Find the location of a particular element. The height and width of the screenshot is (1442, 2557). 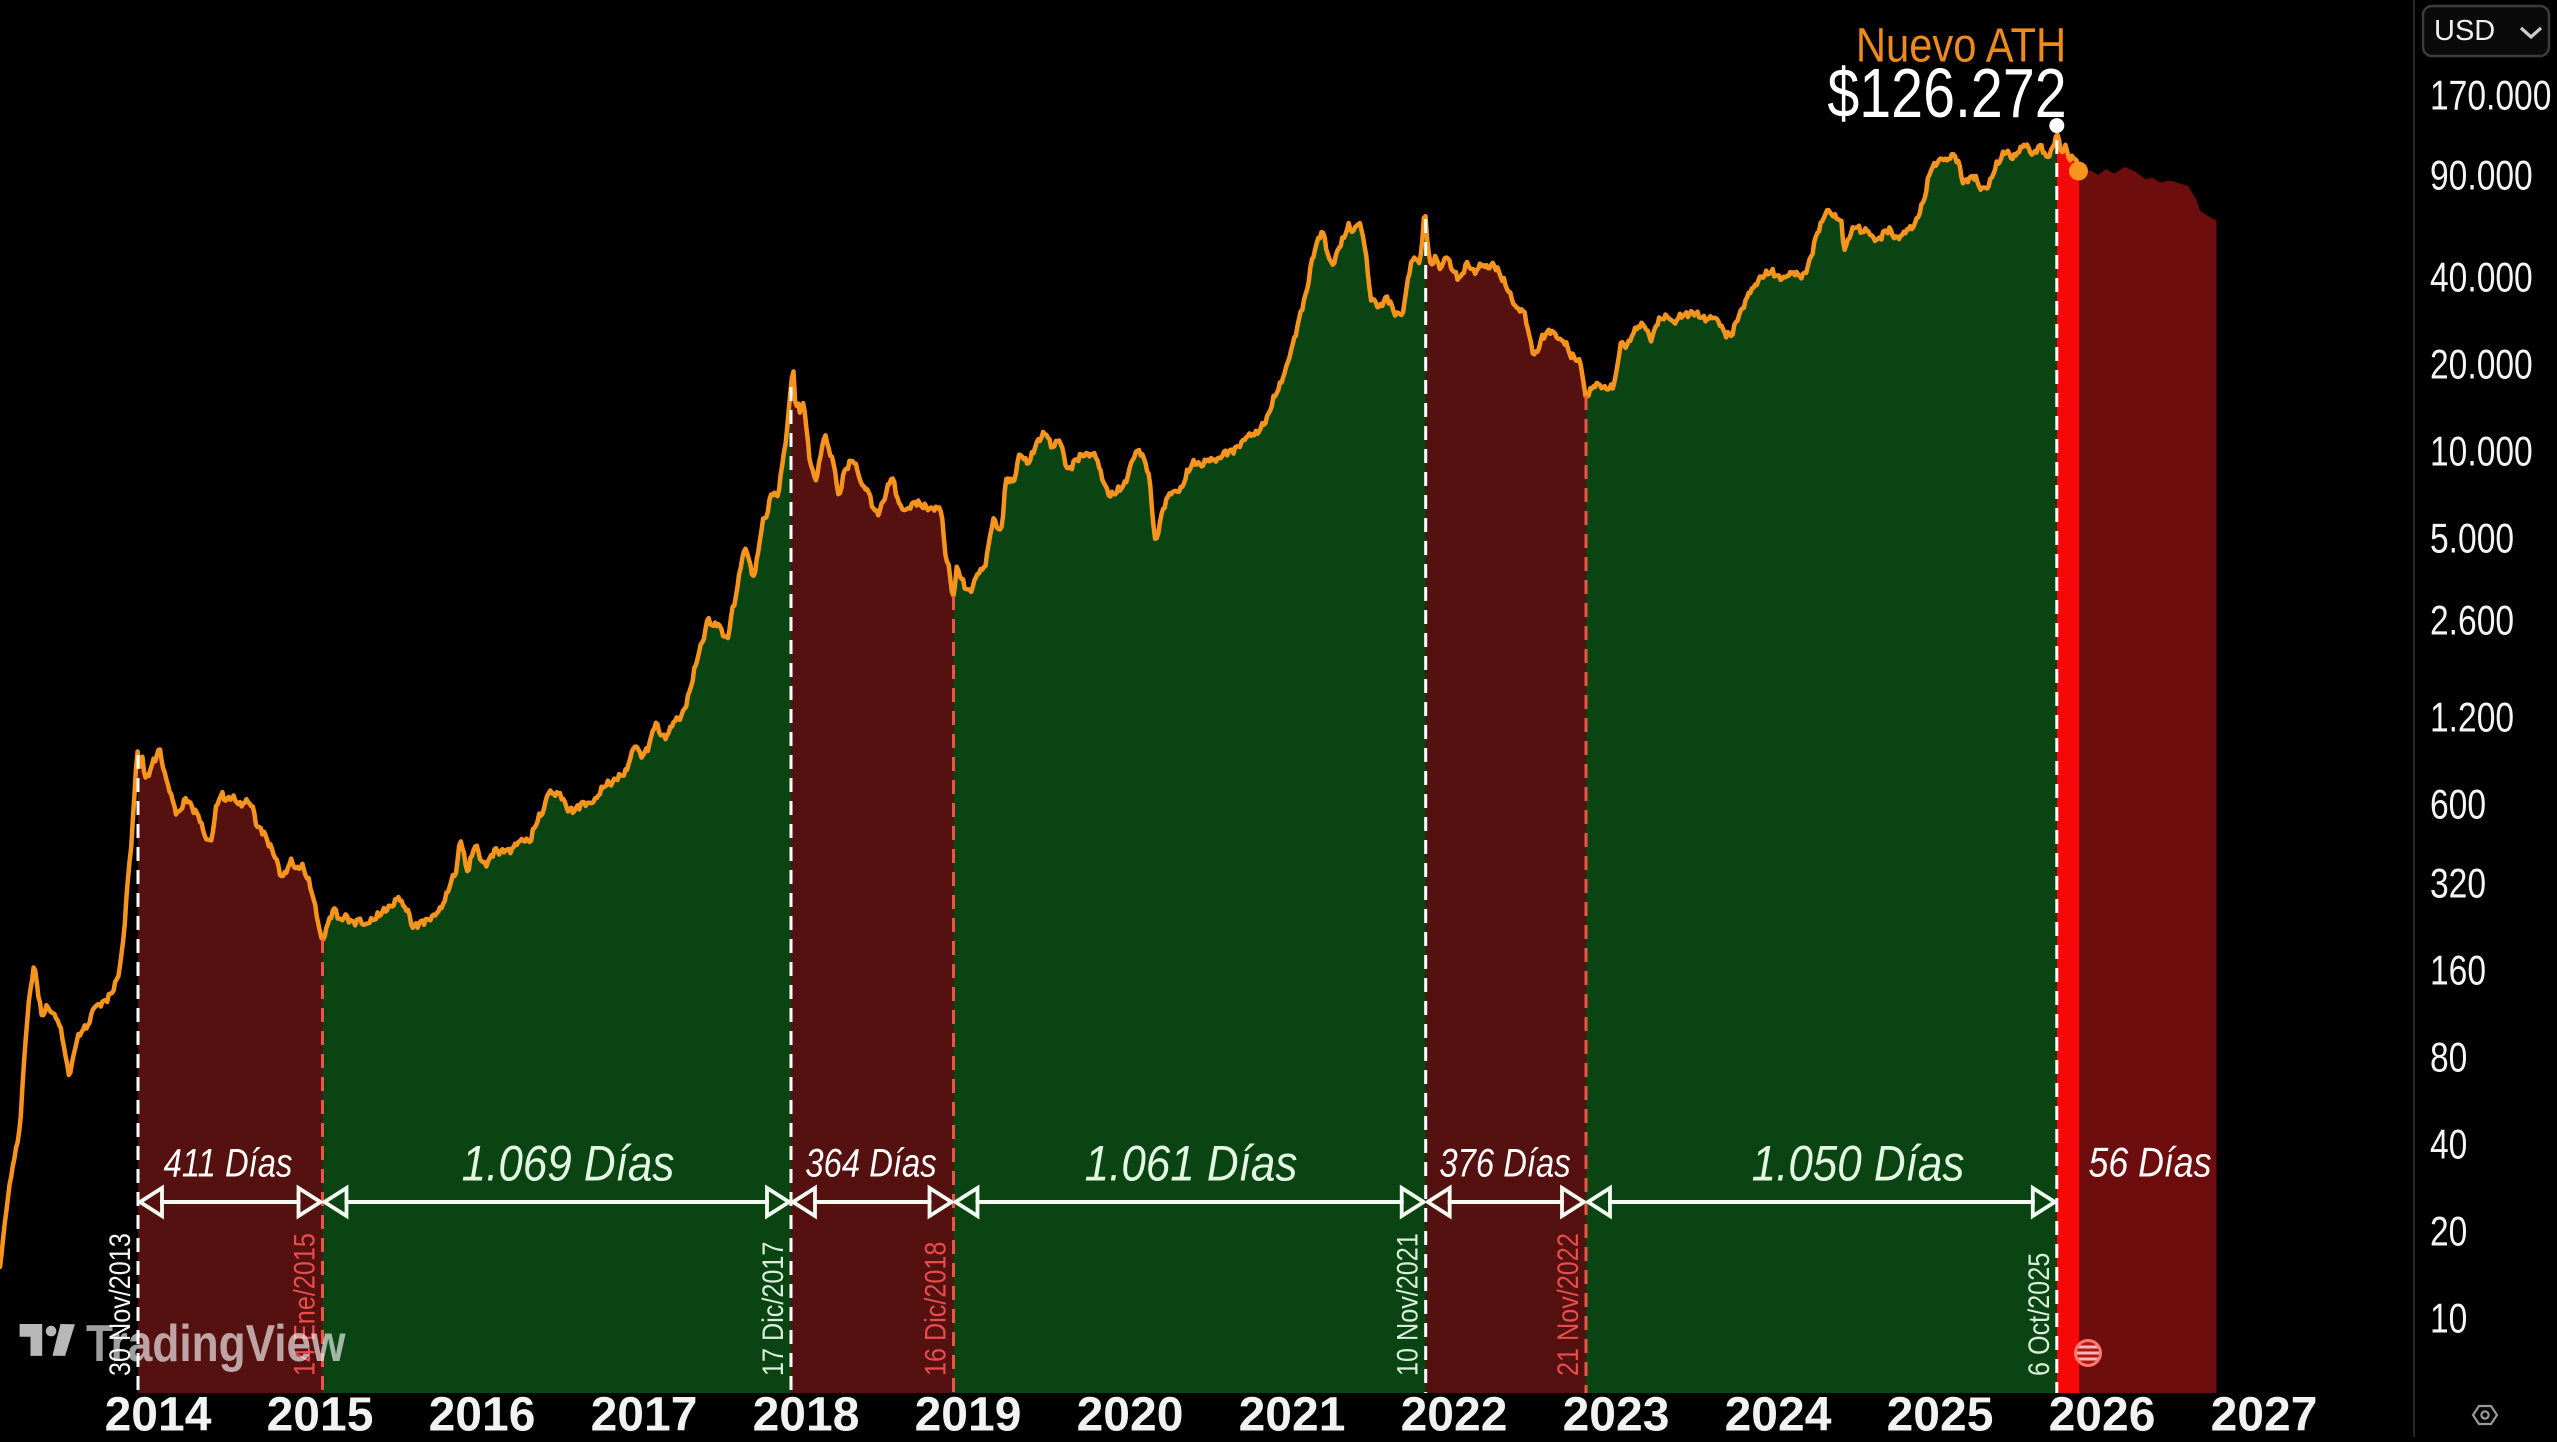

svg-text: 20 is located at coordinates (2448, 1232).